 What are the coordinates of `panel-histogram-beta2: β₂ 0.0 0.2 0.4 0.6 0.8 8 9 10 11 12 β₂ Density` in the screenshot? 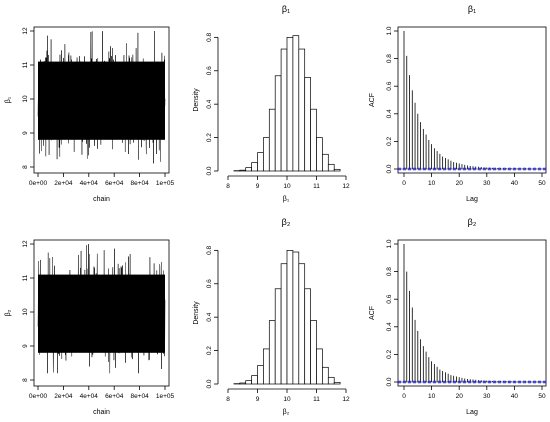 It's located at (271, 316).